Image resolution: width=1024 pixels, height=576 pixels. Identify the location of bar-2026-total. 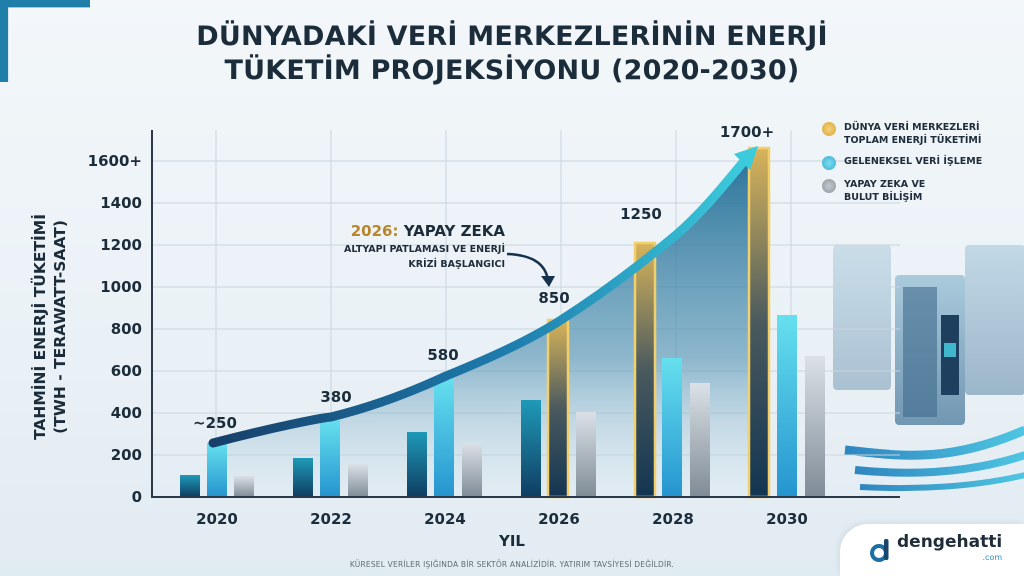
(558, 408).